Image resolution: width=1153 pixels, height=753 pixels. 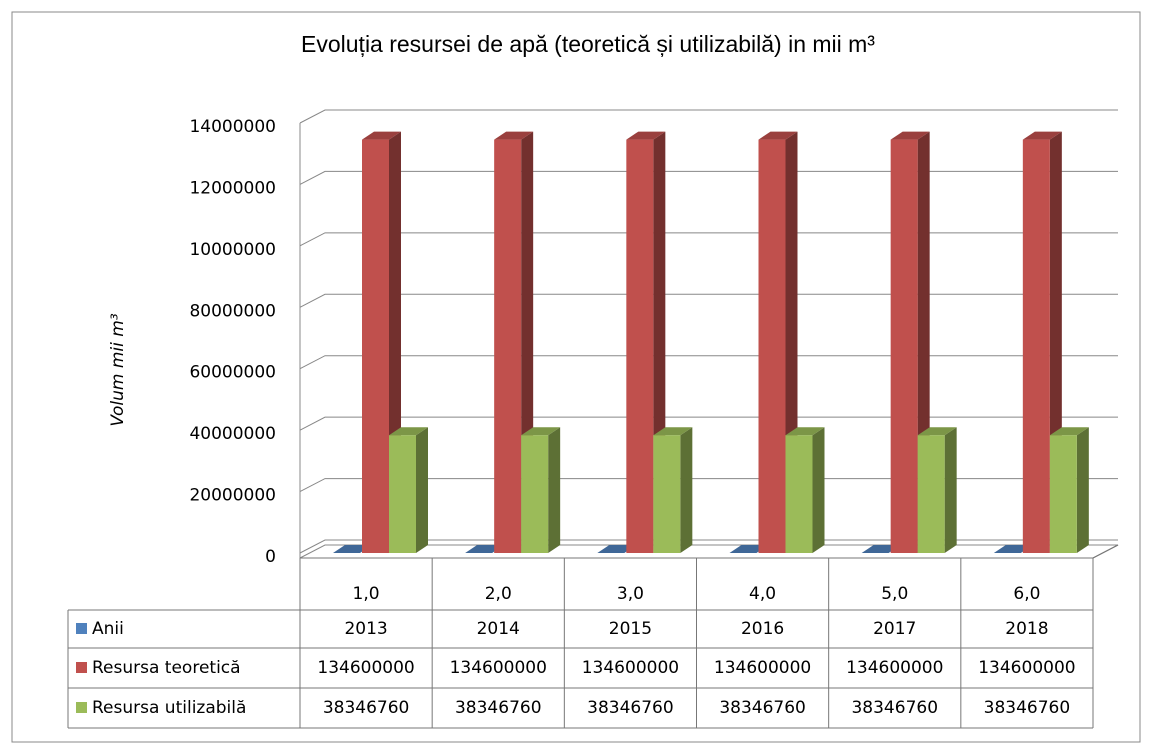 What do you see at coordinates (232, 434) in the screenshot?
I see `y-tick-label: 40000000` at bounding box center [232, 434].